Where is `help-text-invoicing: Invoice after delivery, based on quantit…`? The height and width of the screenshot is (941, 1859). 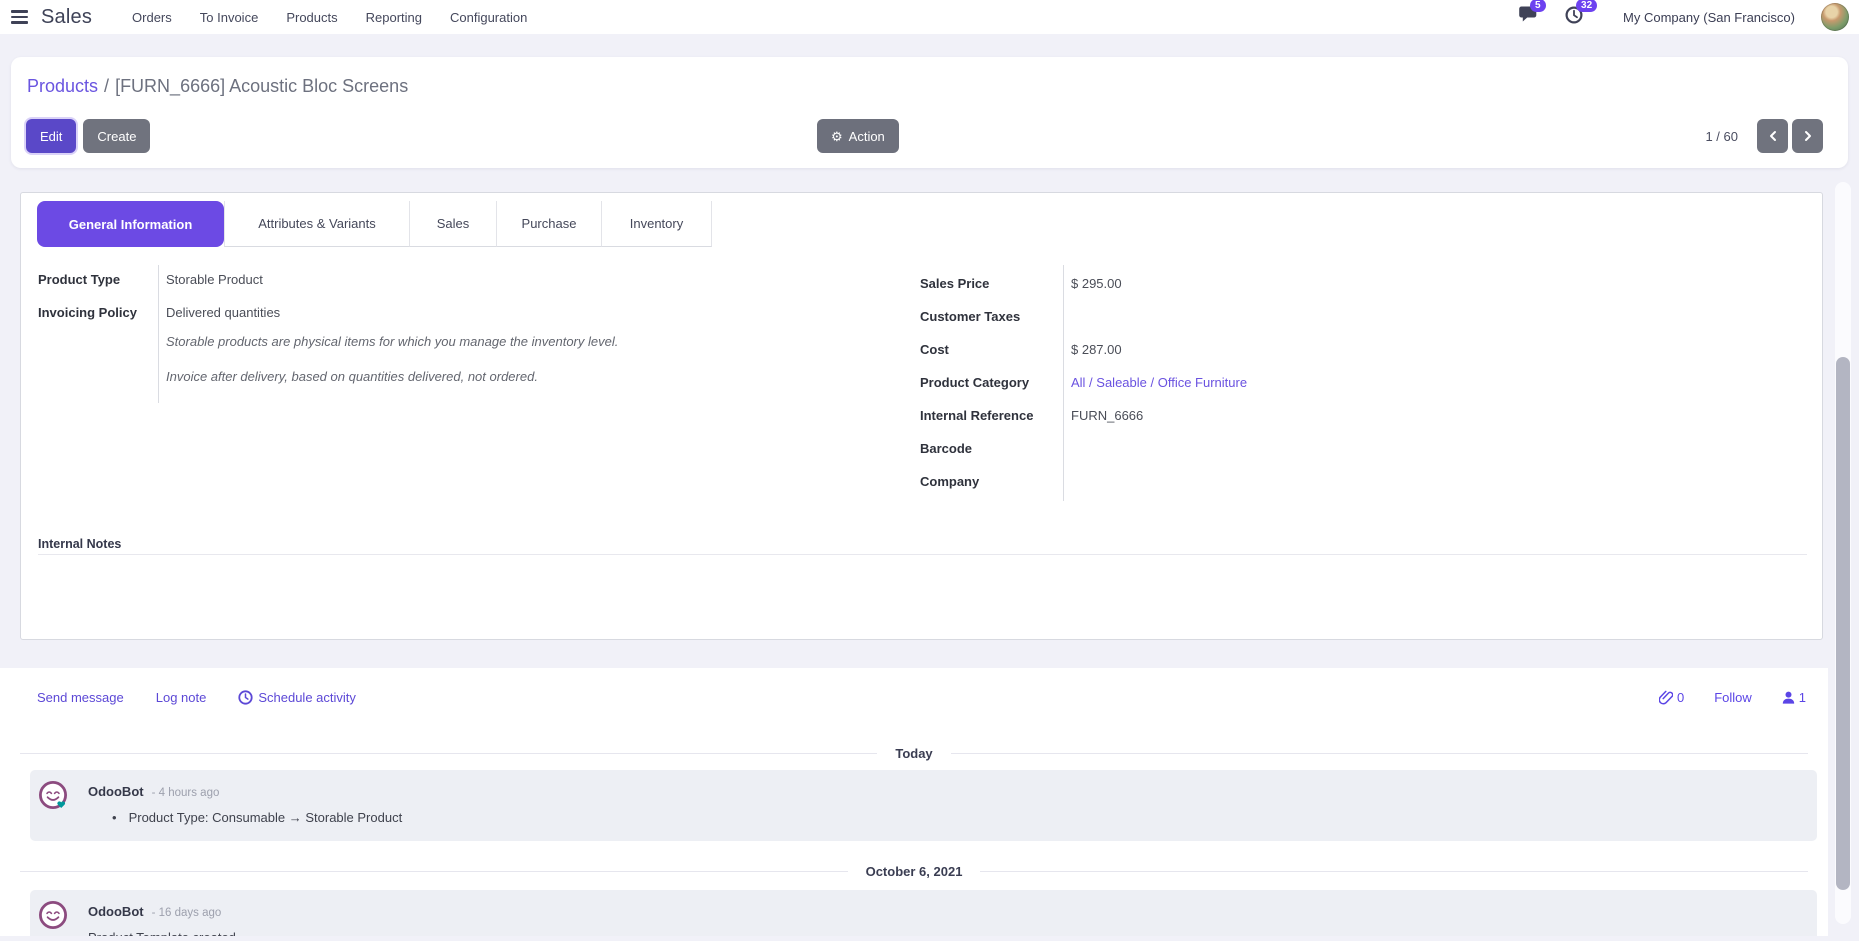
help-text-invoicing: Invoice after delivery, based on quantit… is located at coordinates (352, 376).